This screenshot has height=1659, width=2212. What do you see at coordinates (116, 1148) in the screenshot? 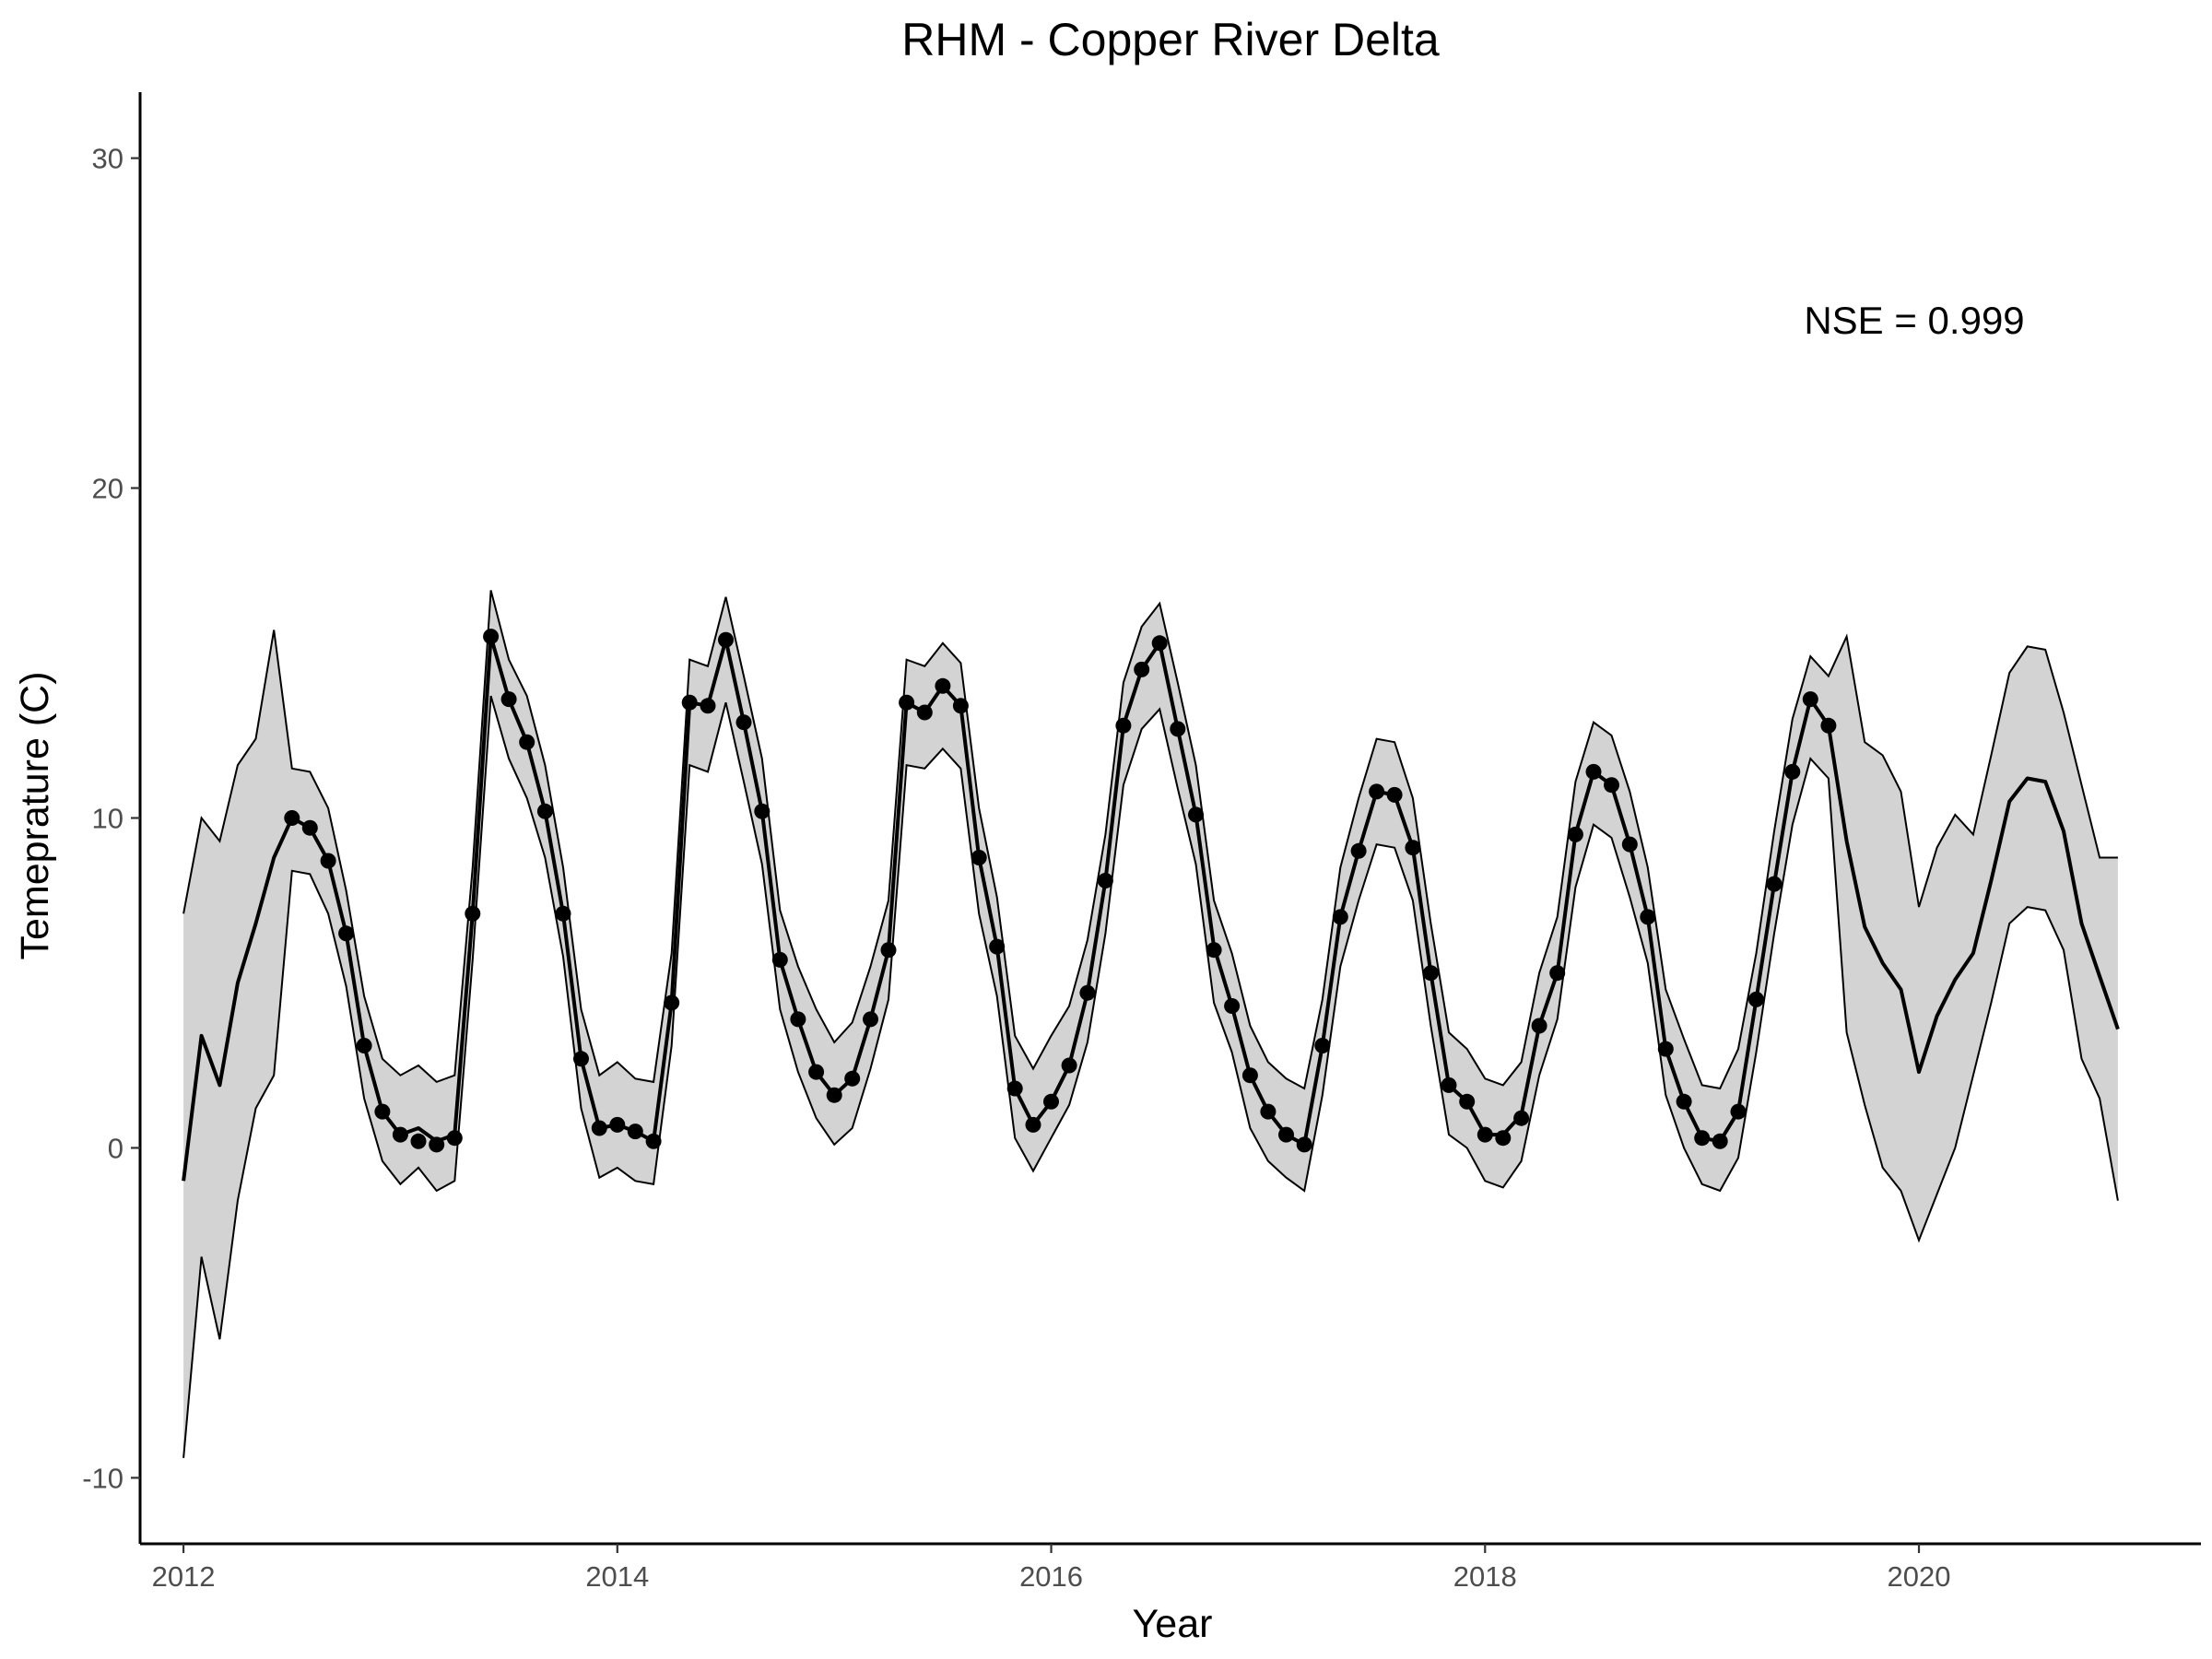
I see `y-tick-label: 0` at bounding box center [116, 1148].